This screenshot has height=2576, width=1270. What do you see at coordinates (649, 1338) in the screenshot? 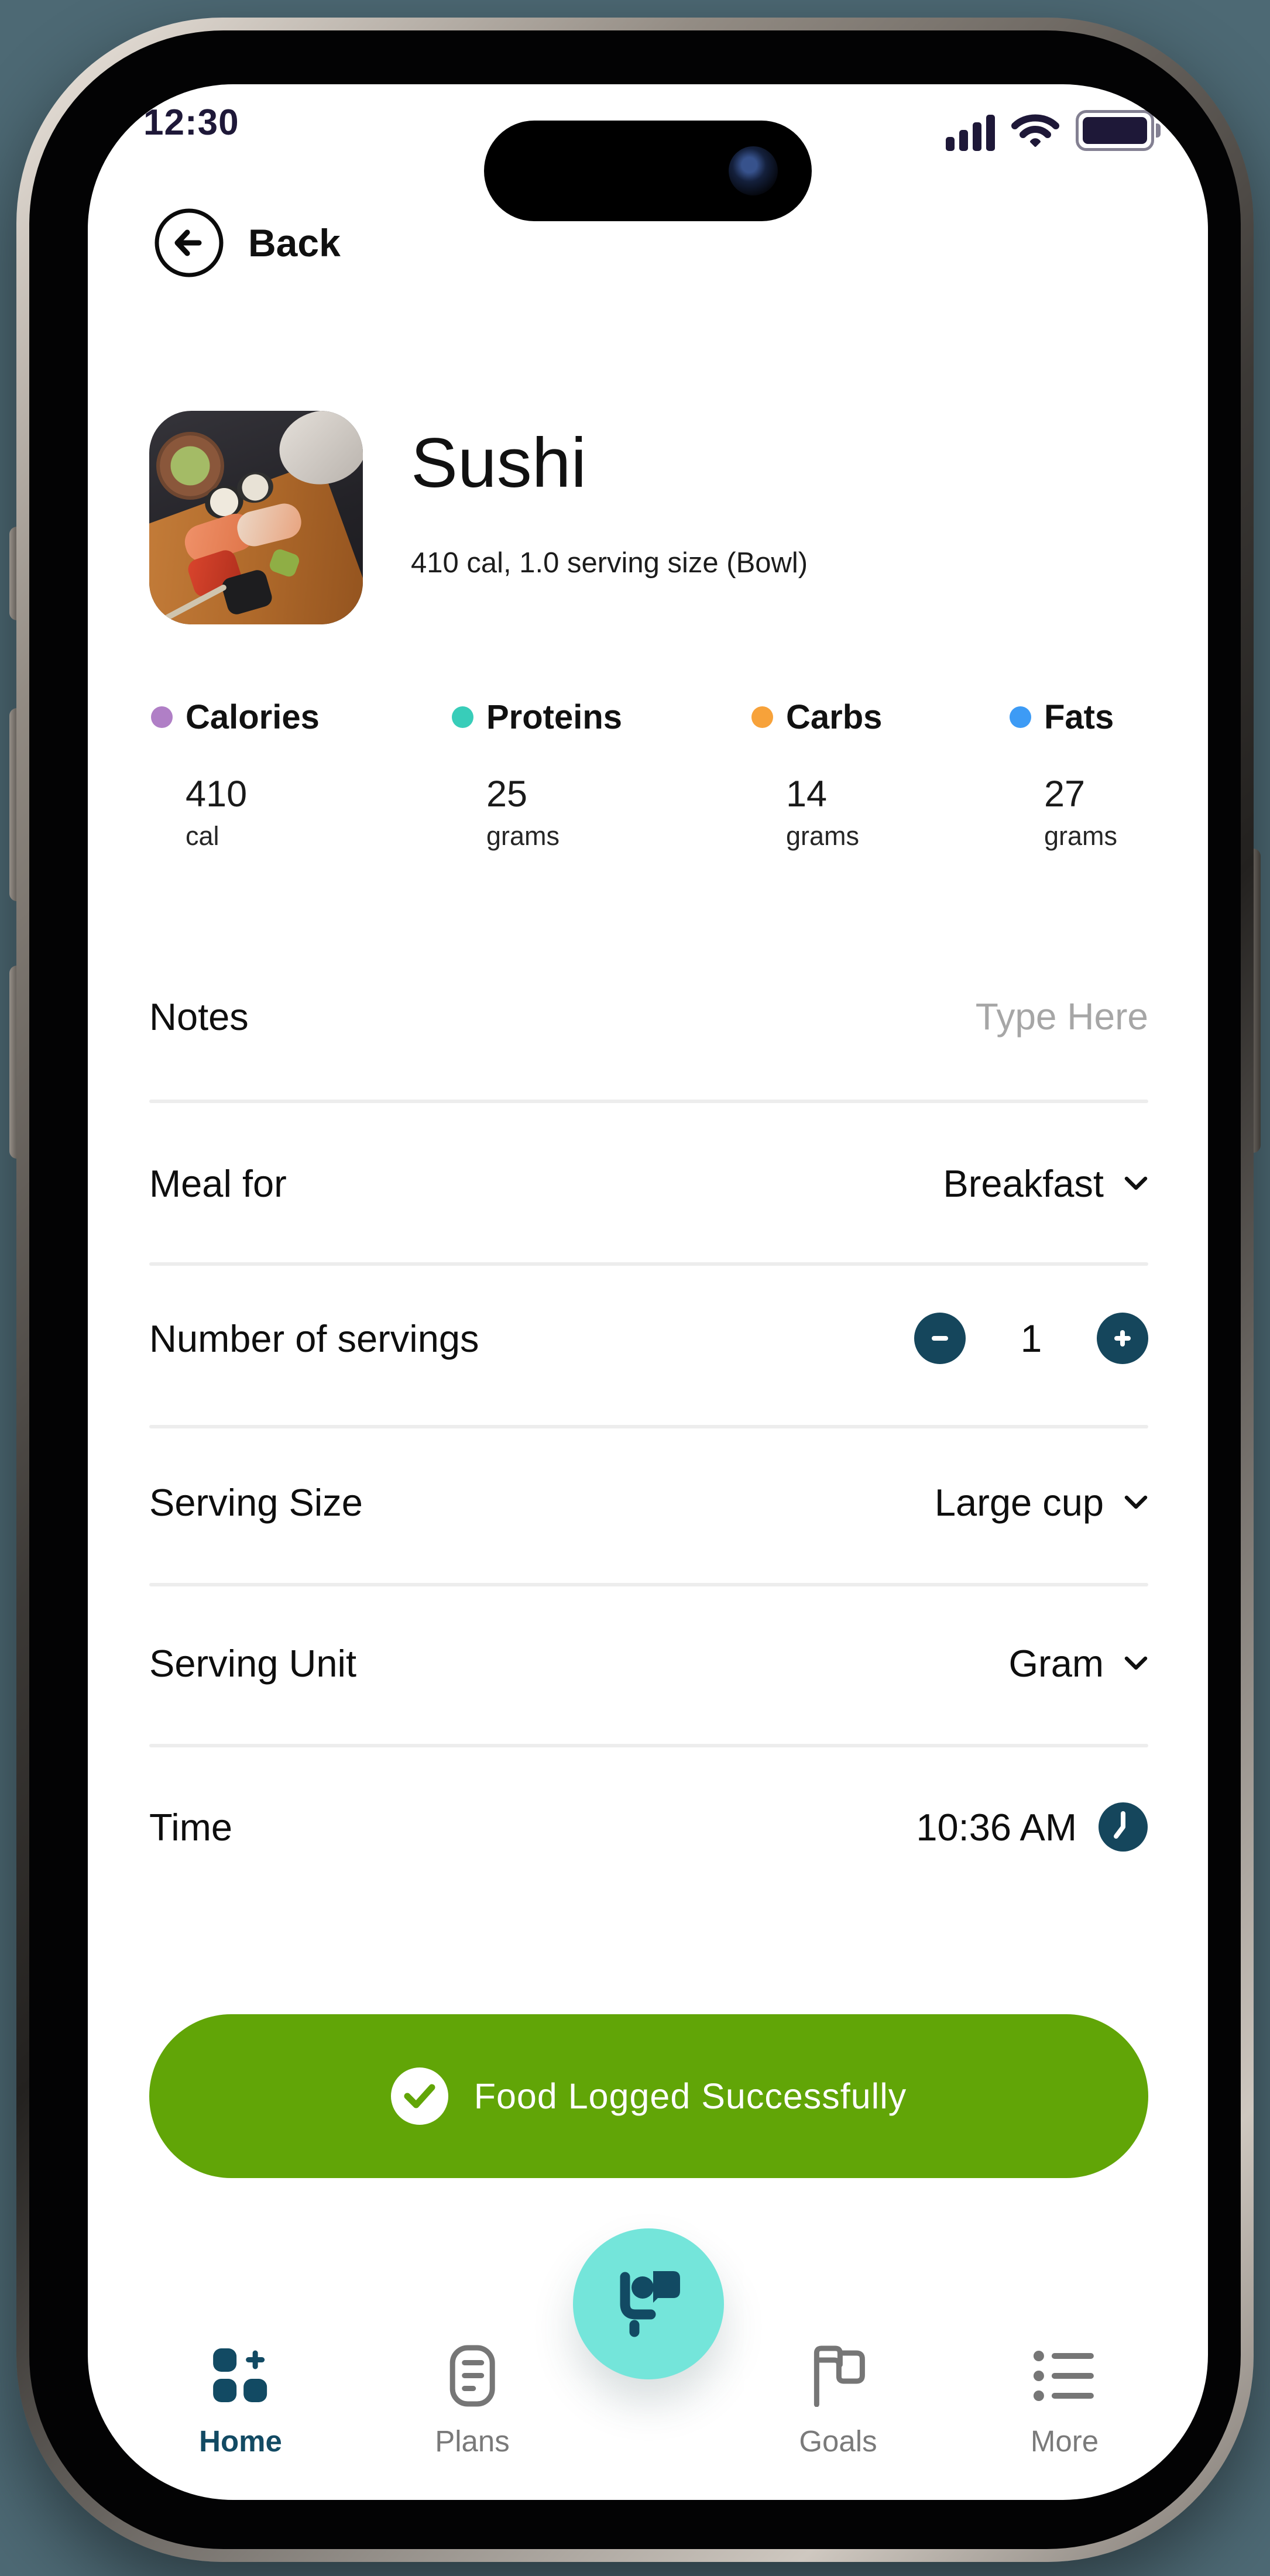
I see `servings-row: Number of servings 1` at bounding box center [649, 1338].